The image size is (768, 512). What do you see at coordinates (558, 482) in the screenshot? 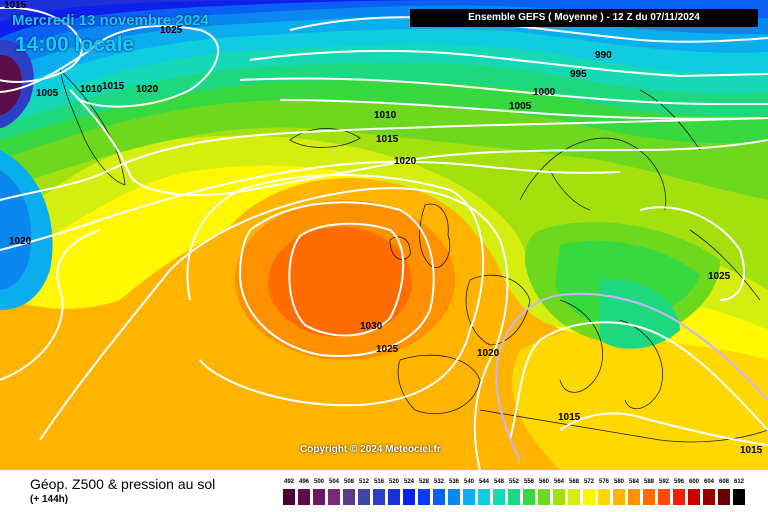
I see `legend-label: 564` at bounding box center [558, 482].